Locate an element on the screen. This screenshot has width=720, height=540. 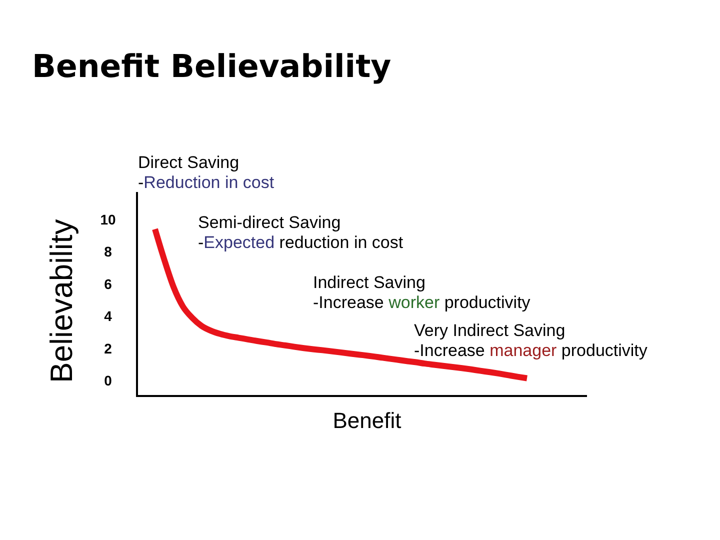
annotation: Very Indirect Saving -Increase manager productivity is located at coordinates (531, 340).